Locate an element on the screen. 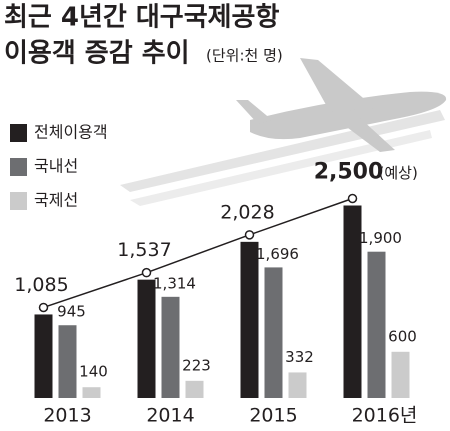 This screenshot has width=450, height=431. total-label: 1,085 is located at coordinates (41, 285).